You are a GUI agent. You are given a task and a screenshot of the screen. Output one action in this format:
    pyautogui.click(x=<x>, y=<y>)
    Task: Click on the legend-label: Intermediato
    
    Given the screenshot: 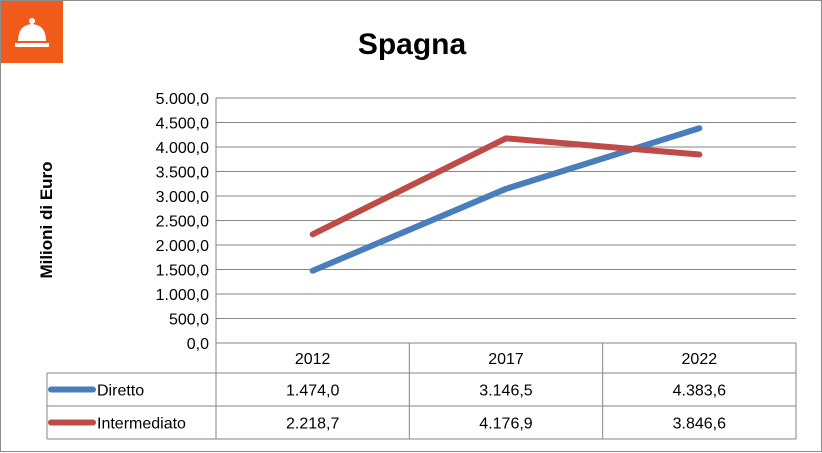 What is the action you would take?
    pyautogui.click(x=141, y=424)
    